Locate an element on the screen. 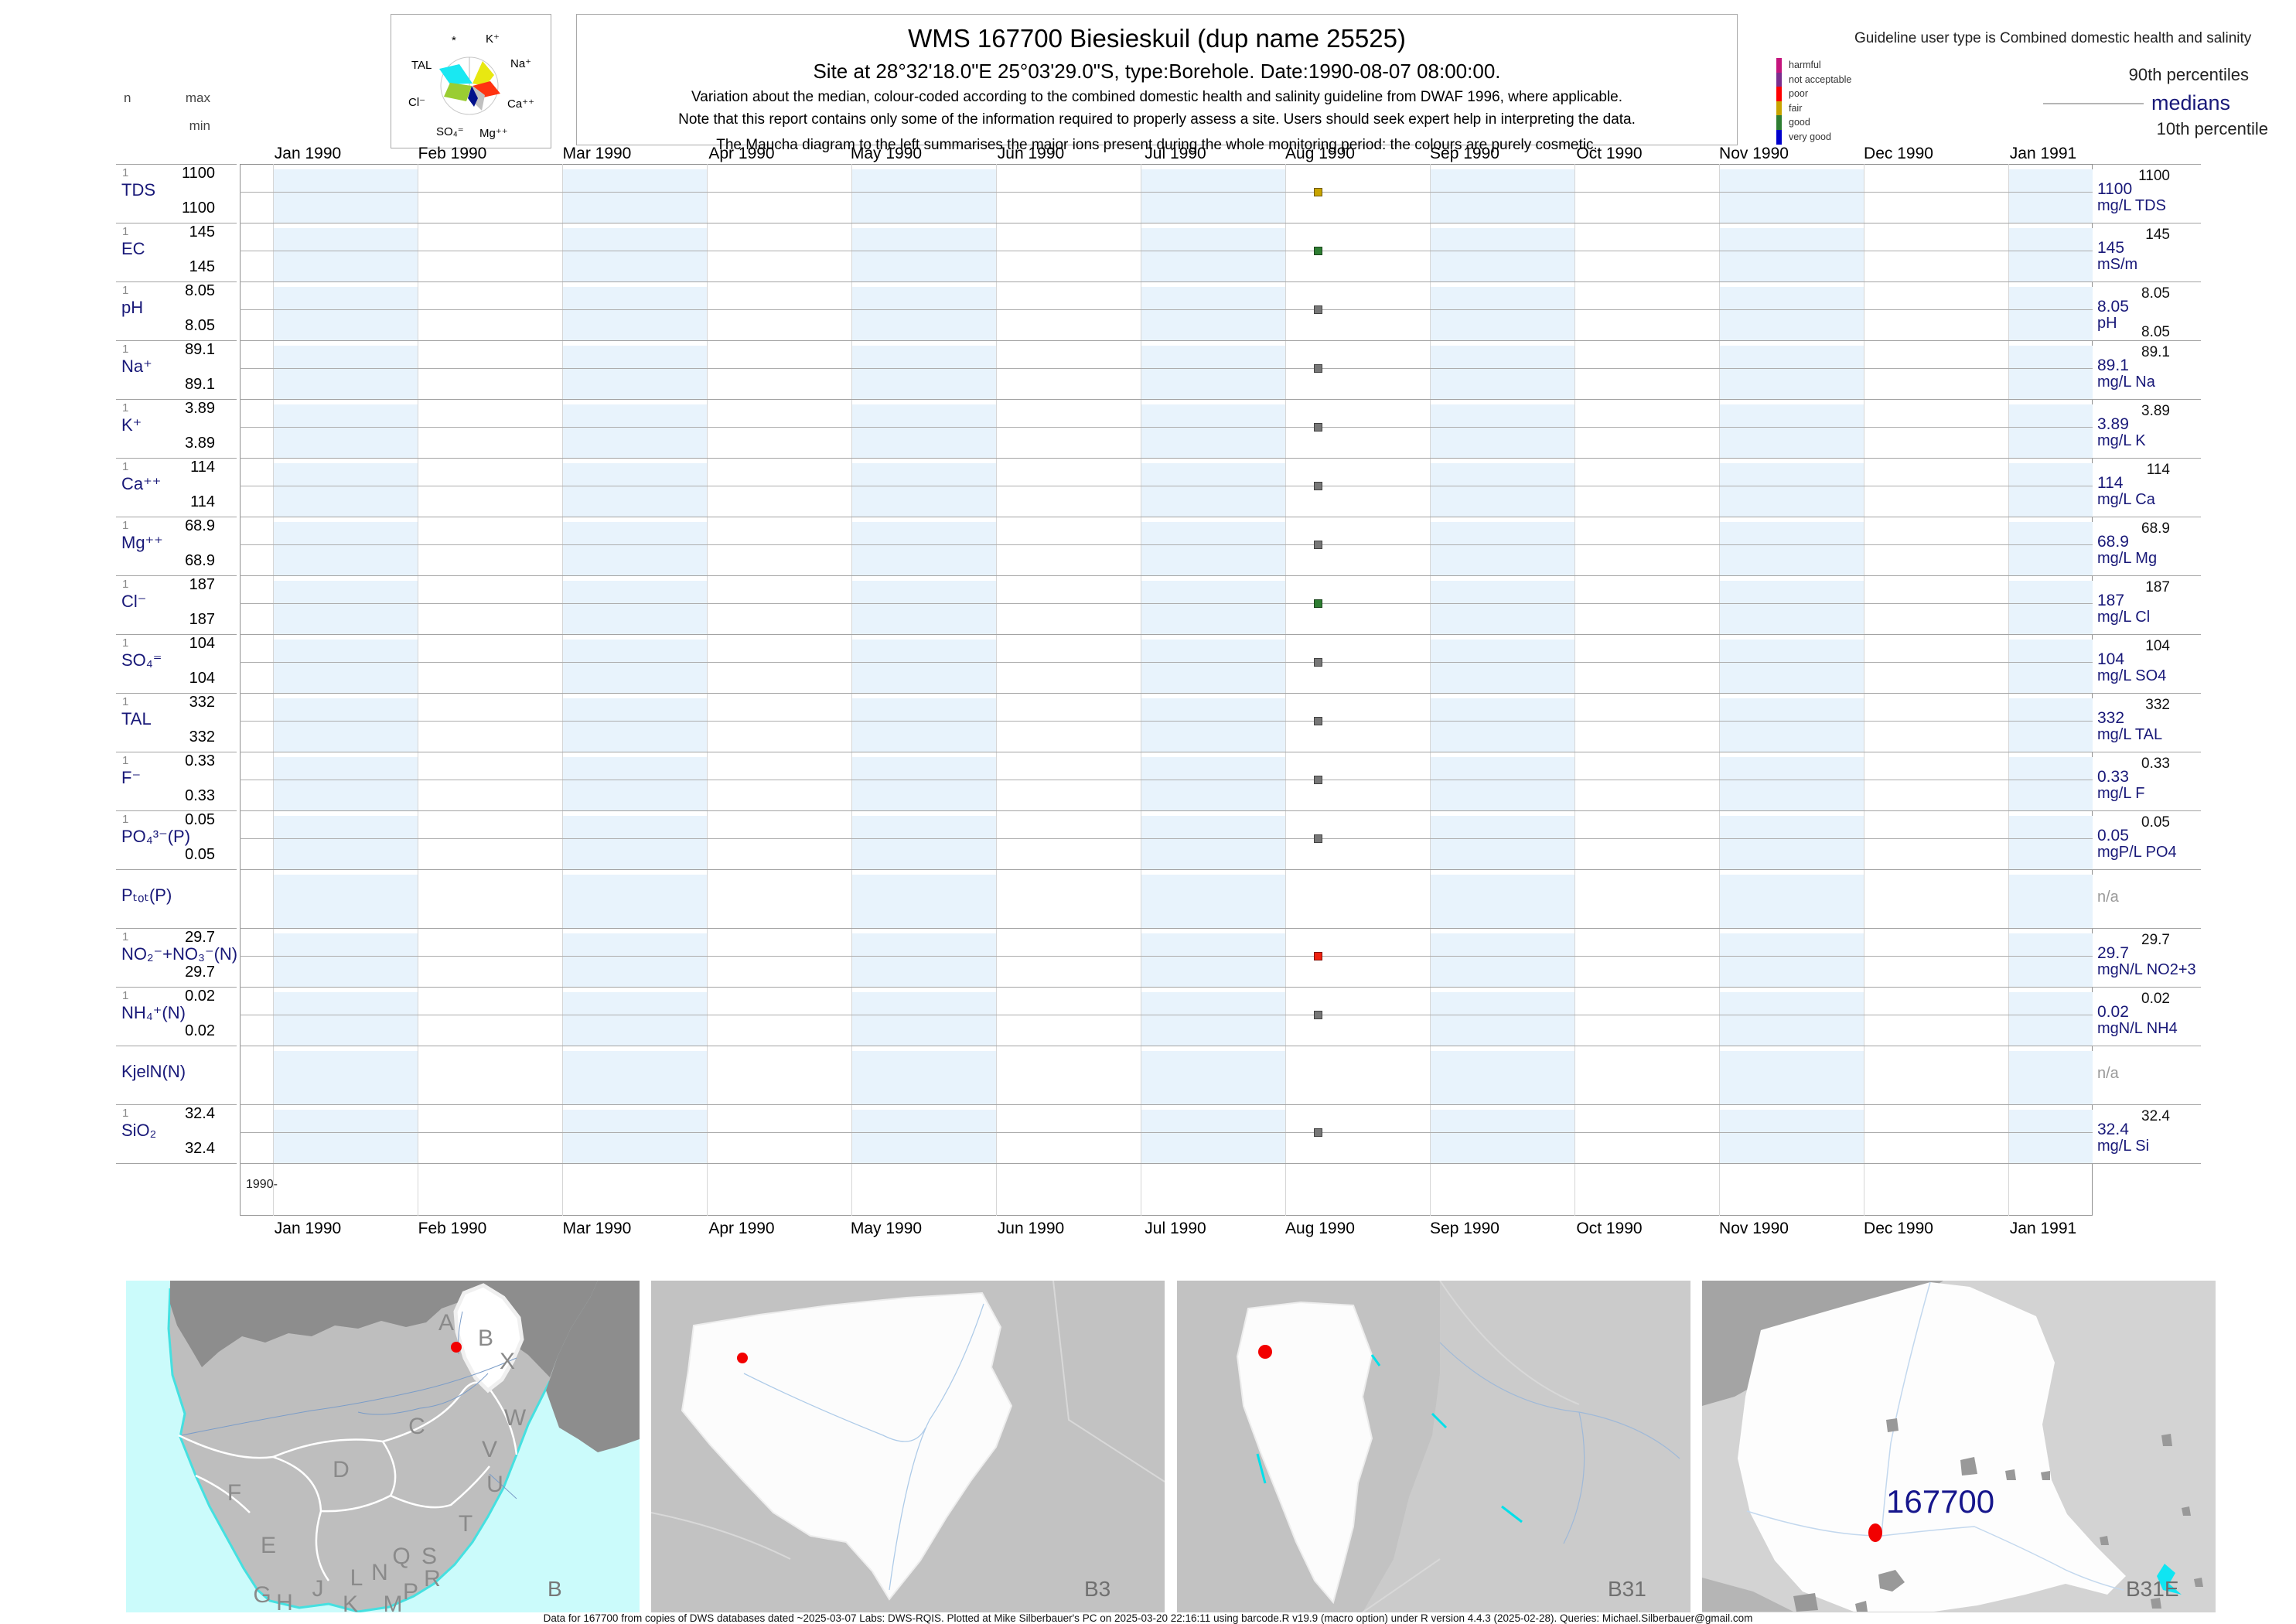 Image resolution: width=2296 pixels, height=1624 pixels. row-p90: 332 is located at coordinates (2157, 705).